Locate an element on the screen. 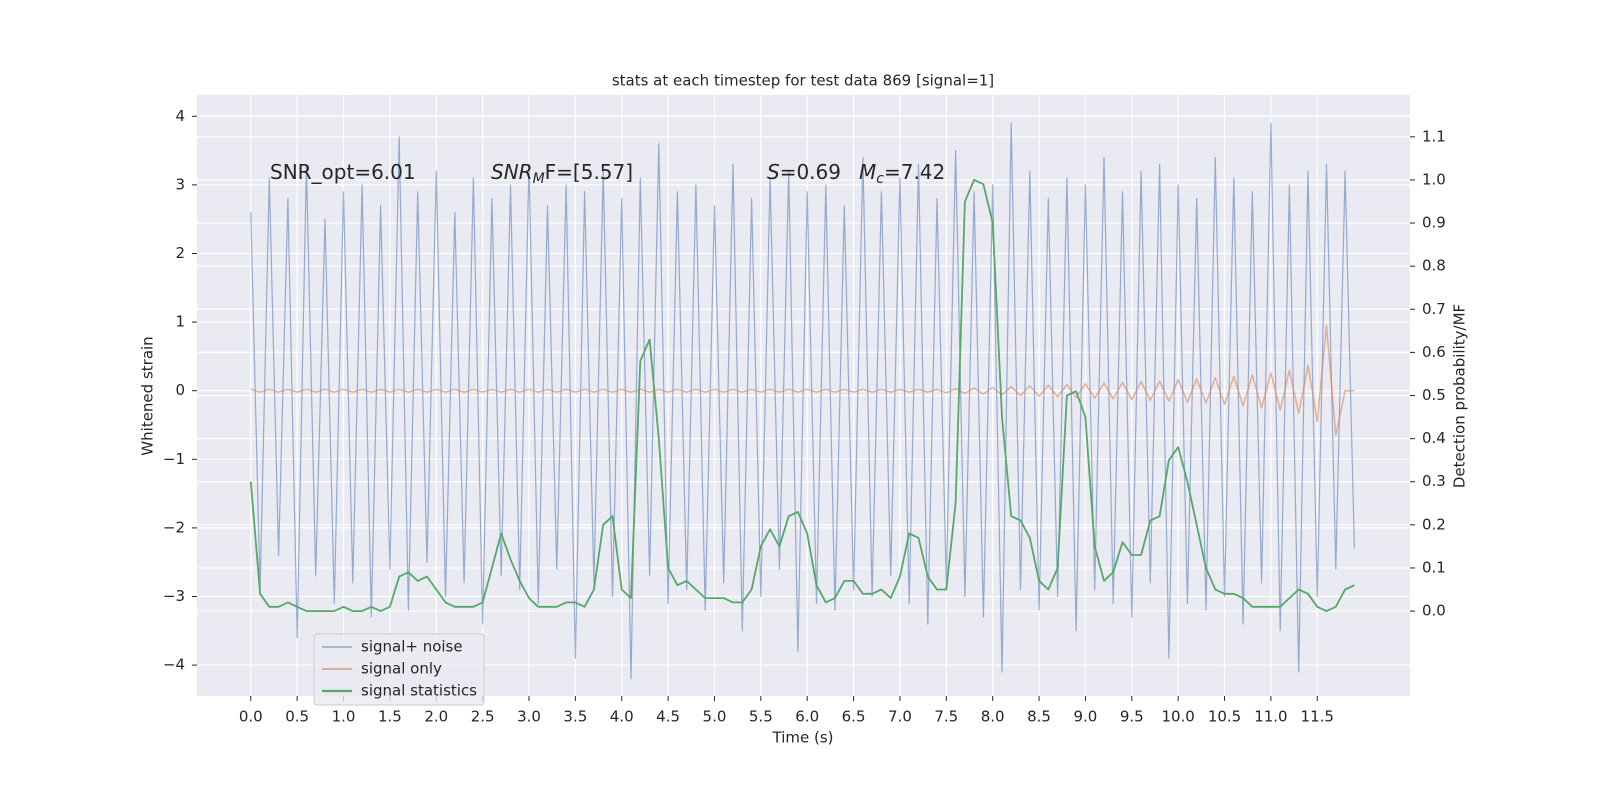 Image resolution: width=1600 pixels, height=800 pixels. x-tick-label: 0.0 is located at coordinates (251, 717).